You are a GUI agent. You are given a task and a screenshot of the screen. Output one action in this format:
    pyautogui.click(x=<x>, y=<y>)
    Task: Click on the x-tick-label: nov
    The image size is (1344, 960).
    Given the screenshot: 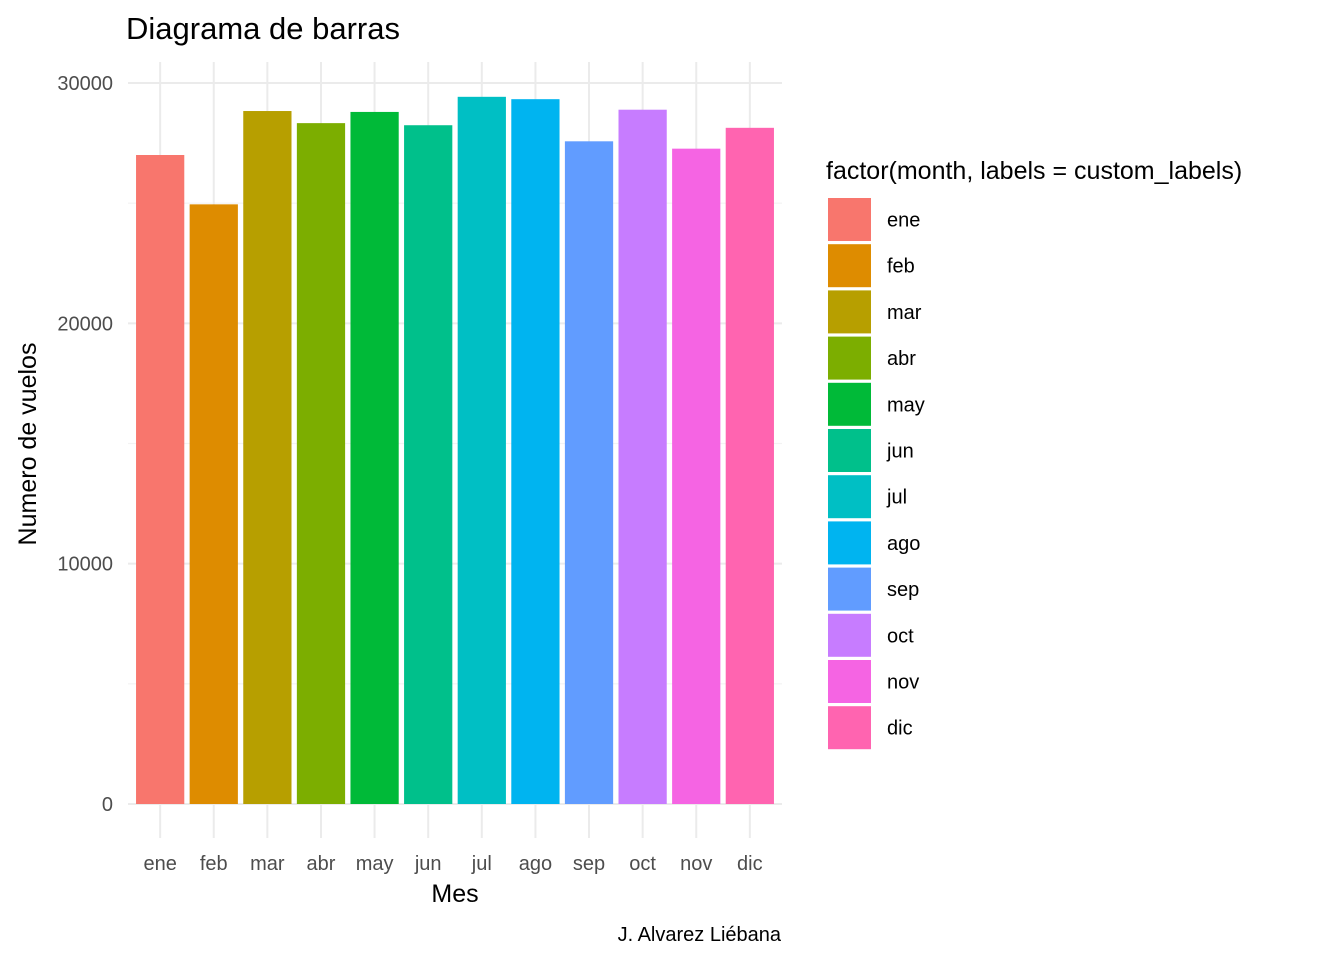 What is the action you would take?
    pyautogui.click(x=696, y=864)
    